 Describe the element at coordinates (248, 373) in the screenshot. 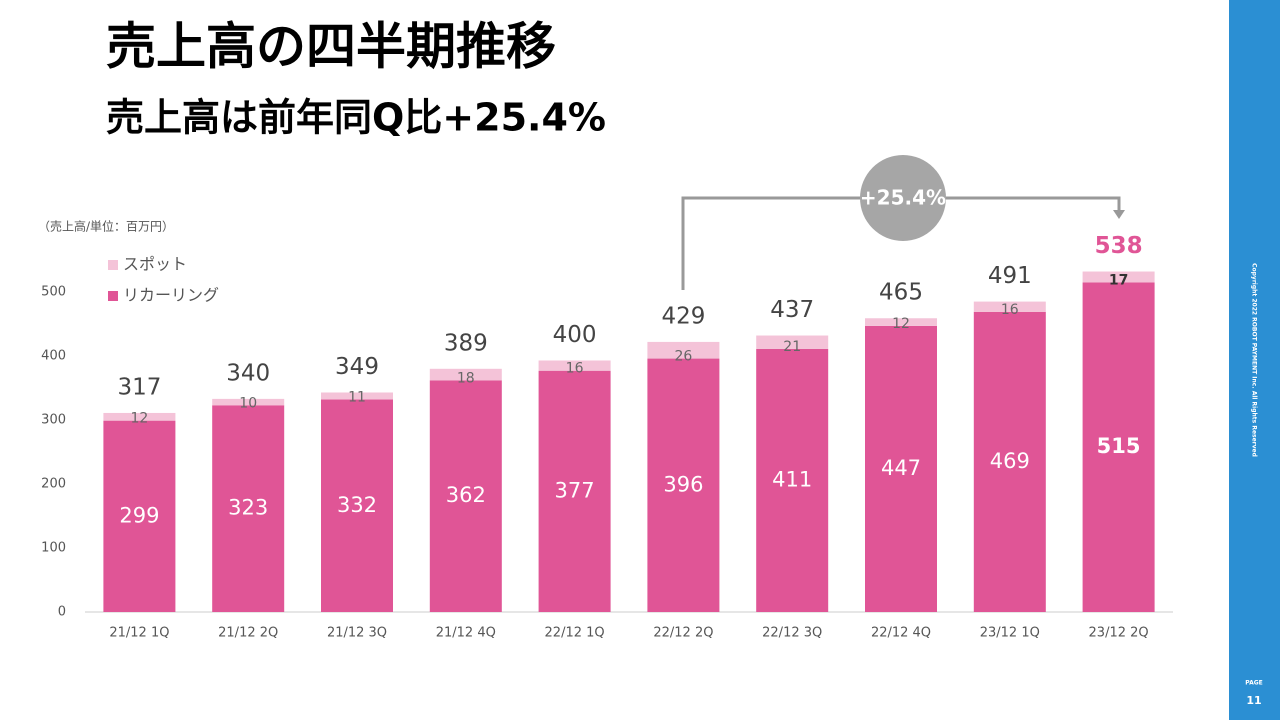

I see `total-label: 340` at that location.